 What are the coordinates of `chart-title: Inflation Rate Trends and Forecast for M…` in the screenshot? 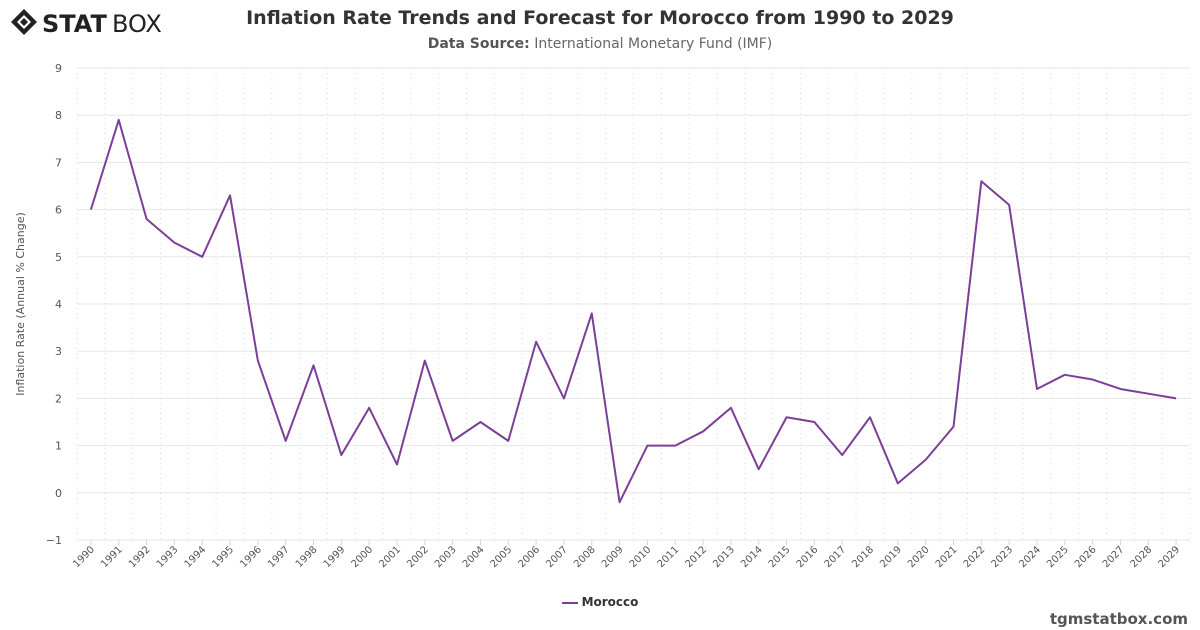 It's located at (600, 18).